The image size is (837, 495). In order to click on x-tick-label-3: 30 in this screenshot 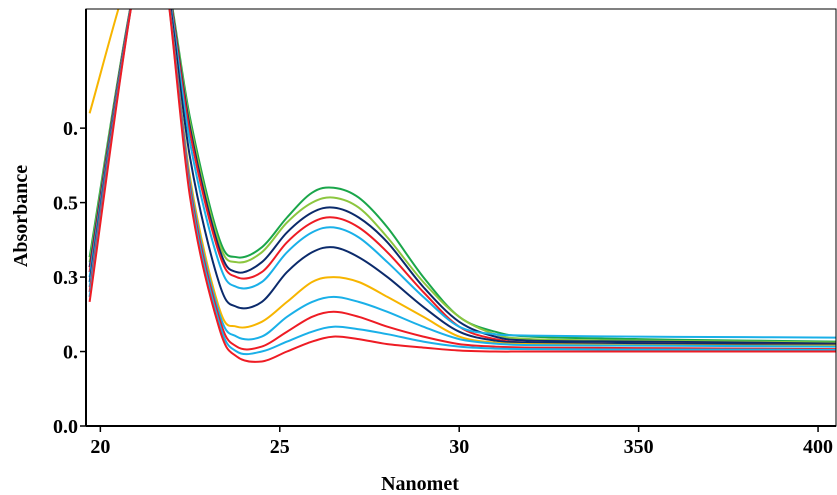, I will do `click(459, 447)`.